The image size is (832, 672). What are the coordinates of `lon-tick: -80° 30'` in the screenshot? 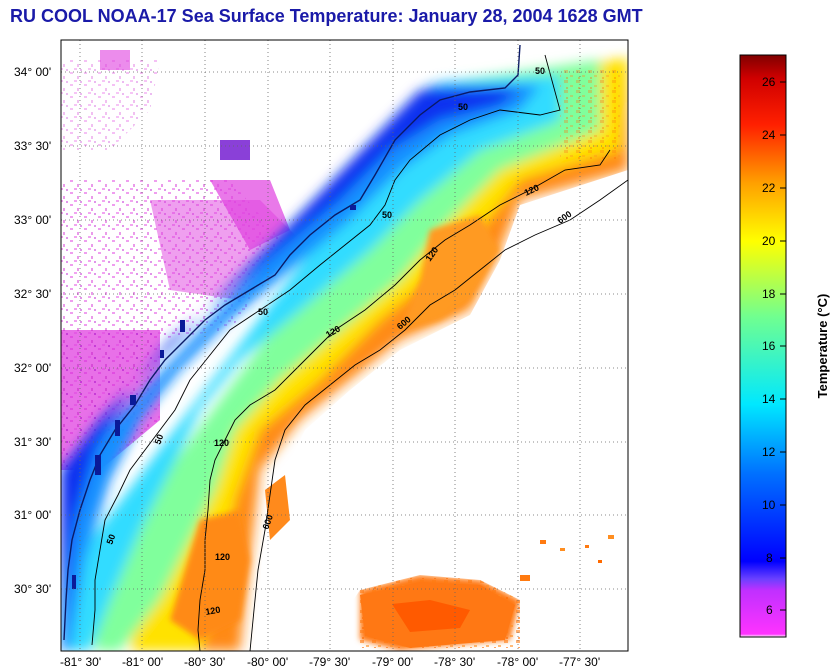 It's located at (204, 662).